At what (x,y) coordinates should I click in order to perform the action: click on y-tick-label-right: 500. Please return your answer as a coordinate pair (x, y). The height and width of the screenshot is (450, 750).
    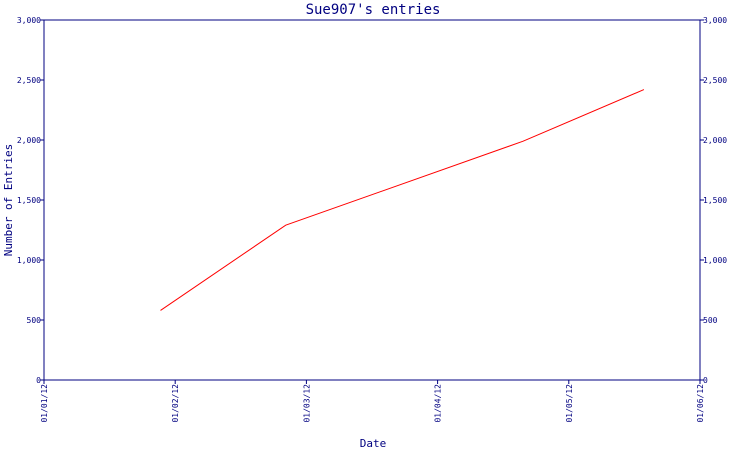
    Looking at the image, I should click on (710, 320).